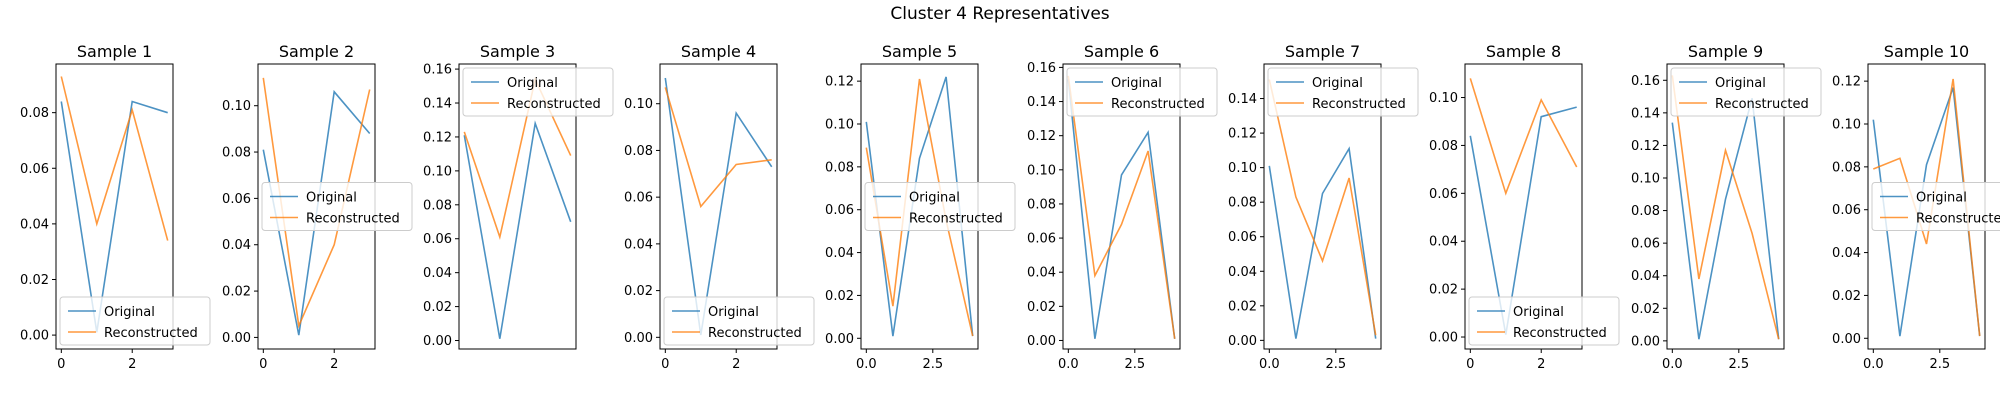  What do you see at coordinates (1041, 68) in the screenshot?
I see `y-tick-label: 0.16` at bounding box center [1041, 68].